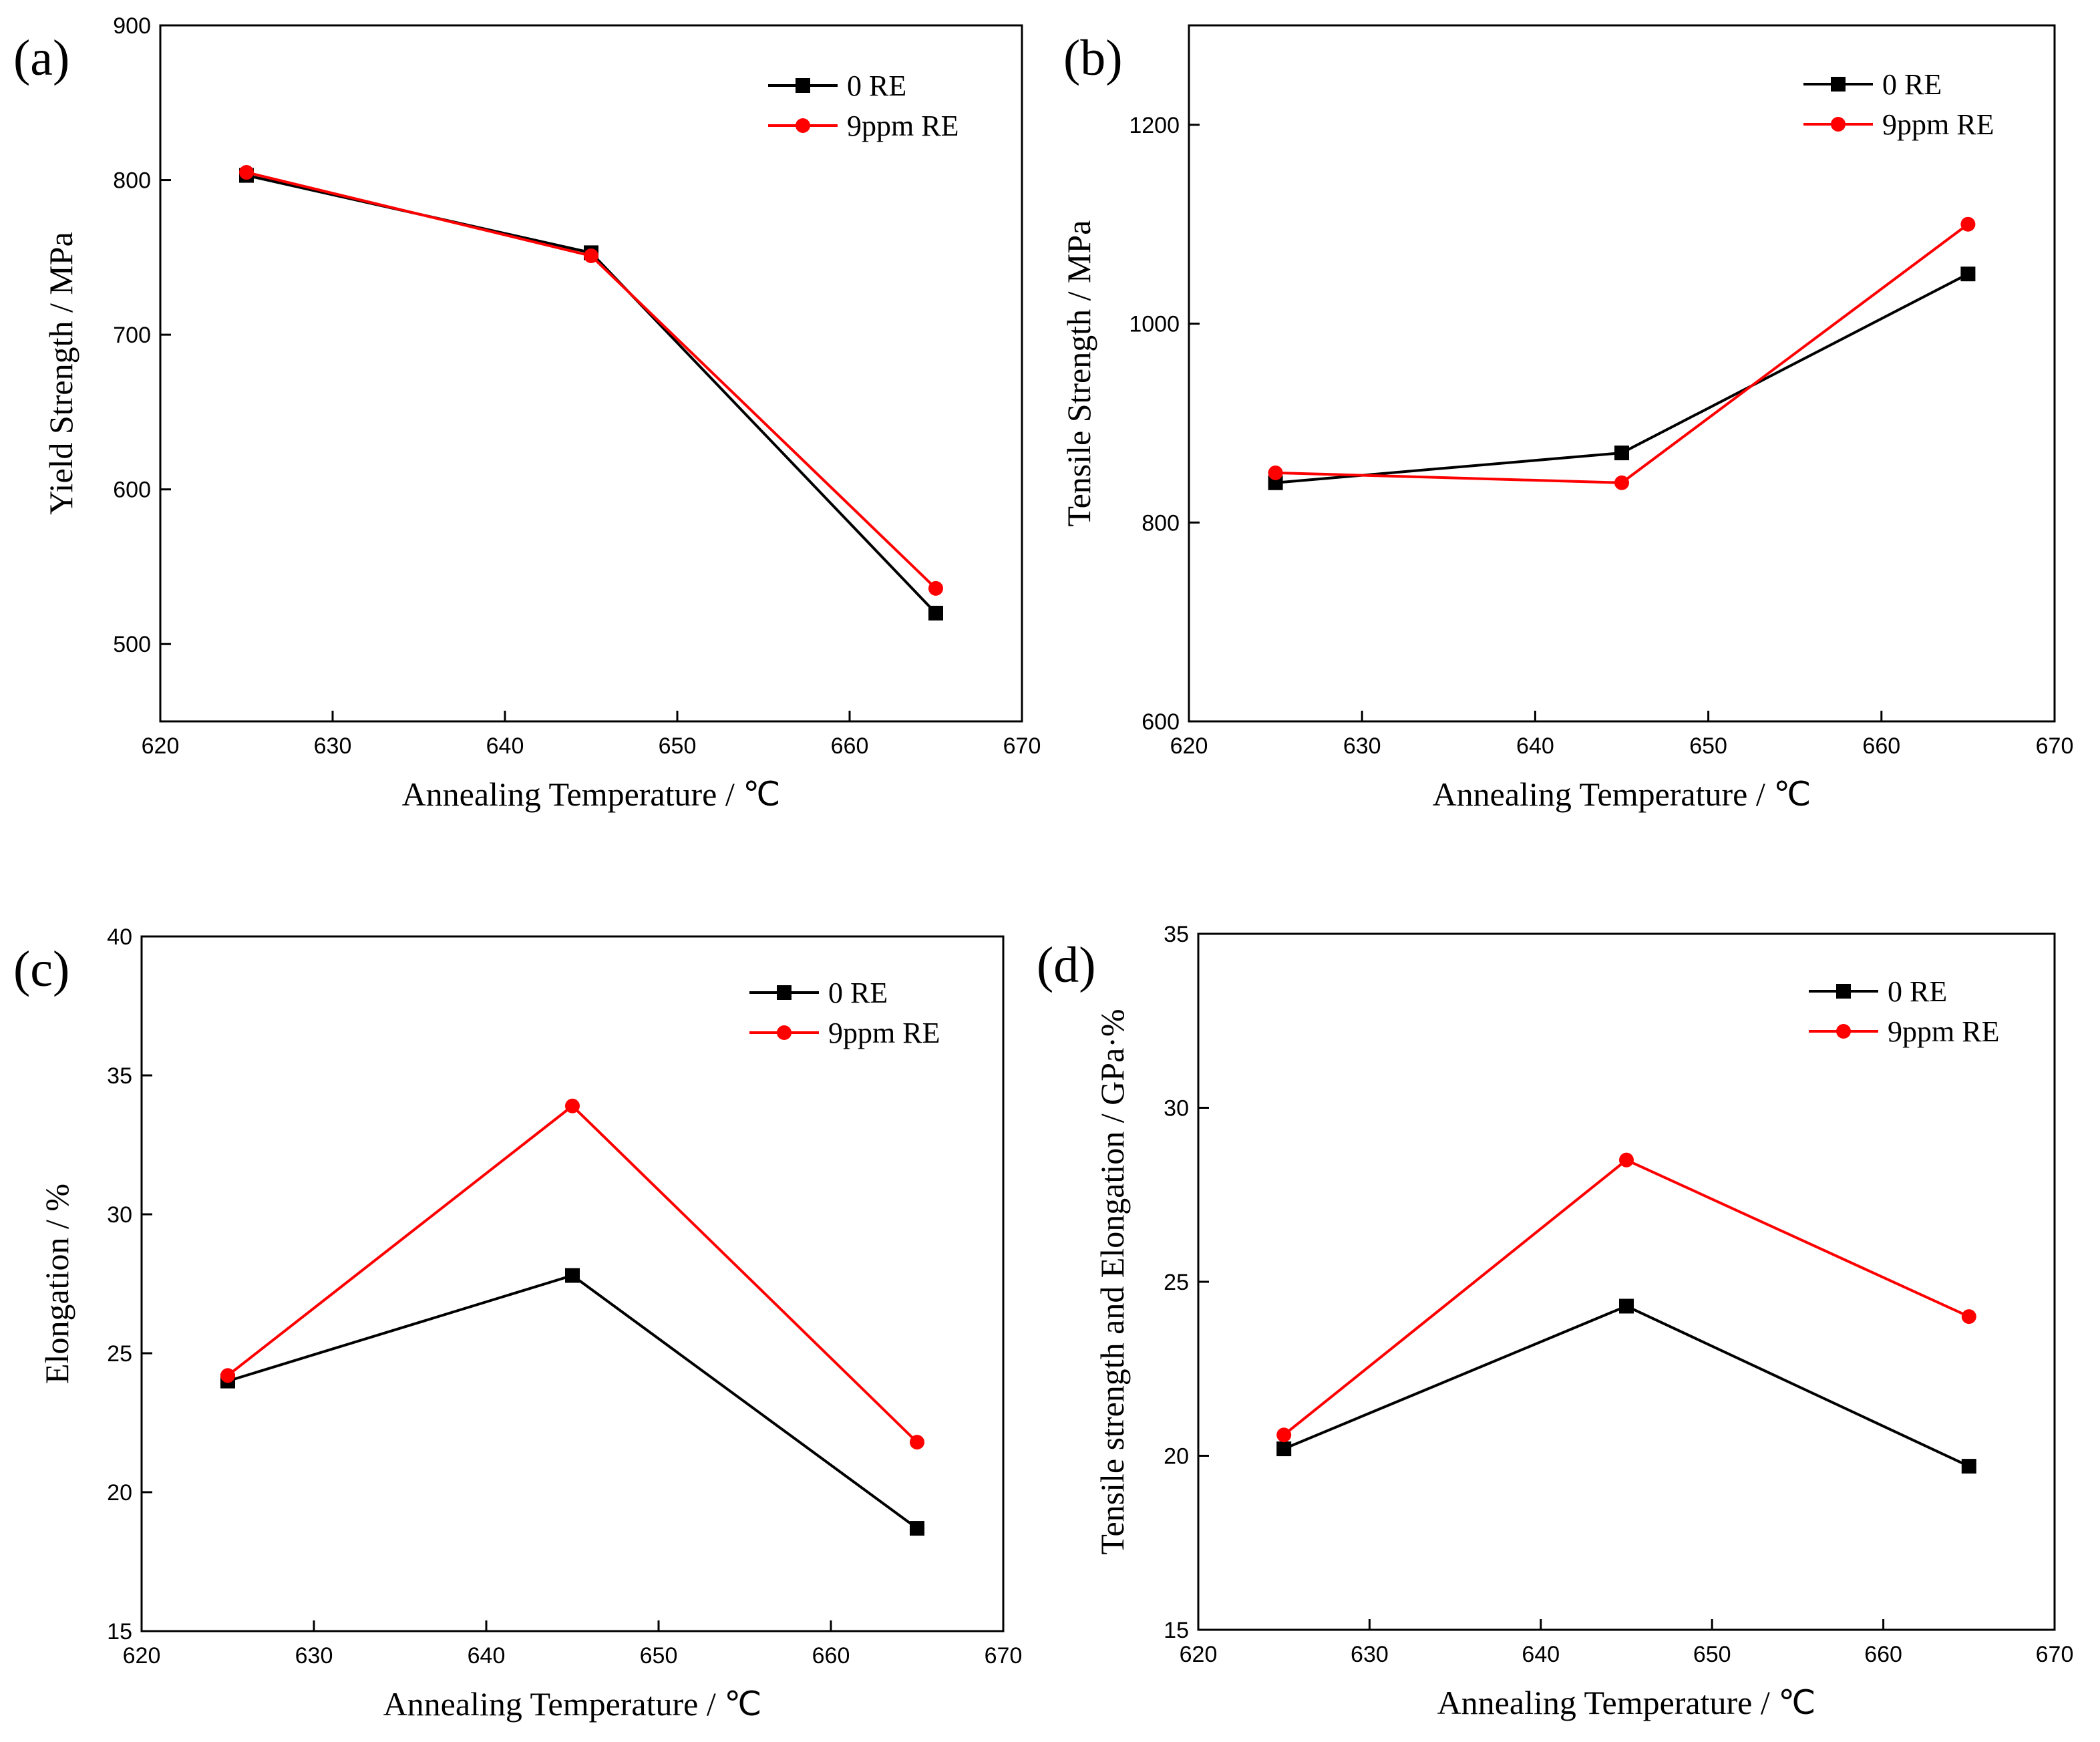 The image size is (2100, 1742). Describe the element at coordinates (119, 1354) in the screenshot. I see `y-tick-label-c-25: 25` at that location.